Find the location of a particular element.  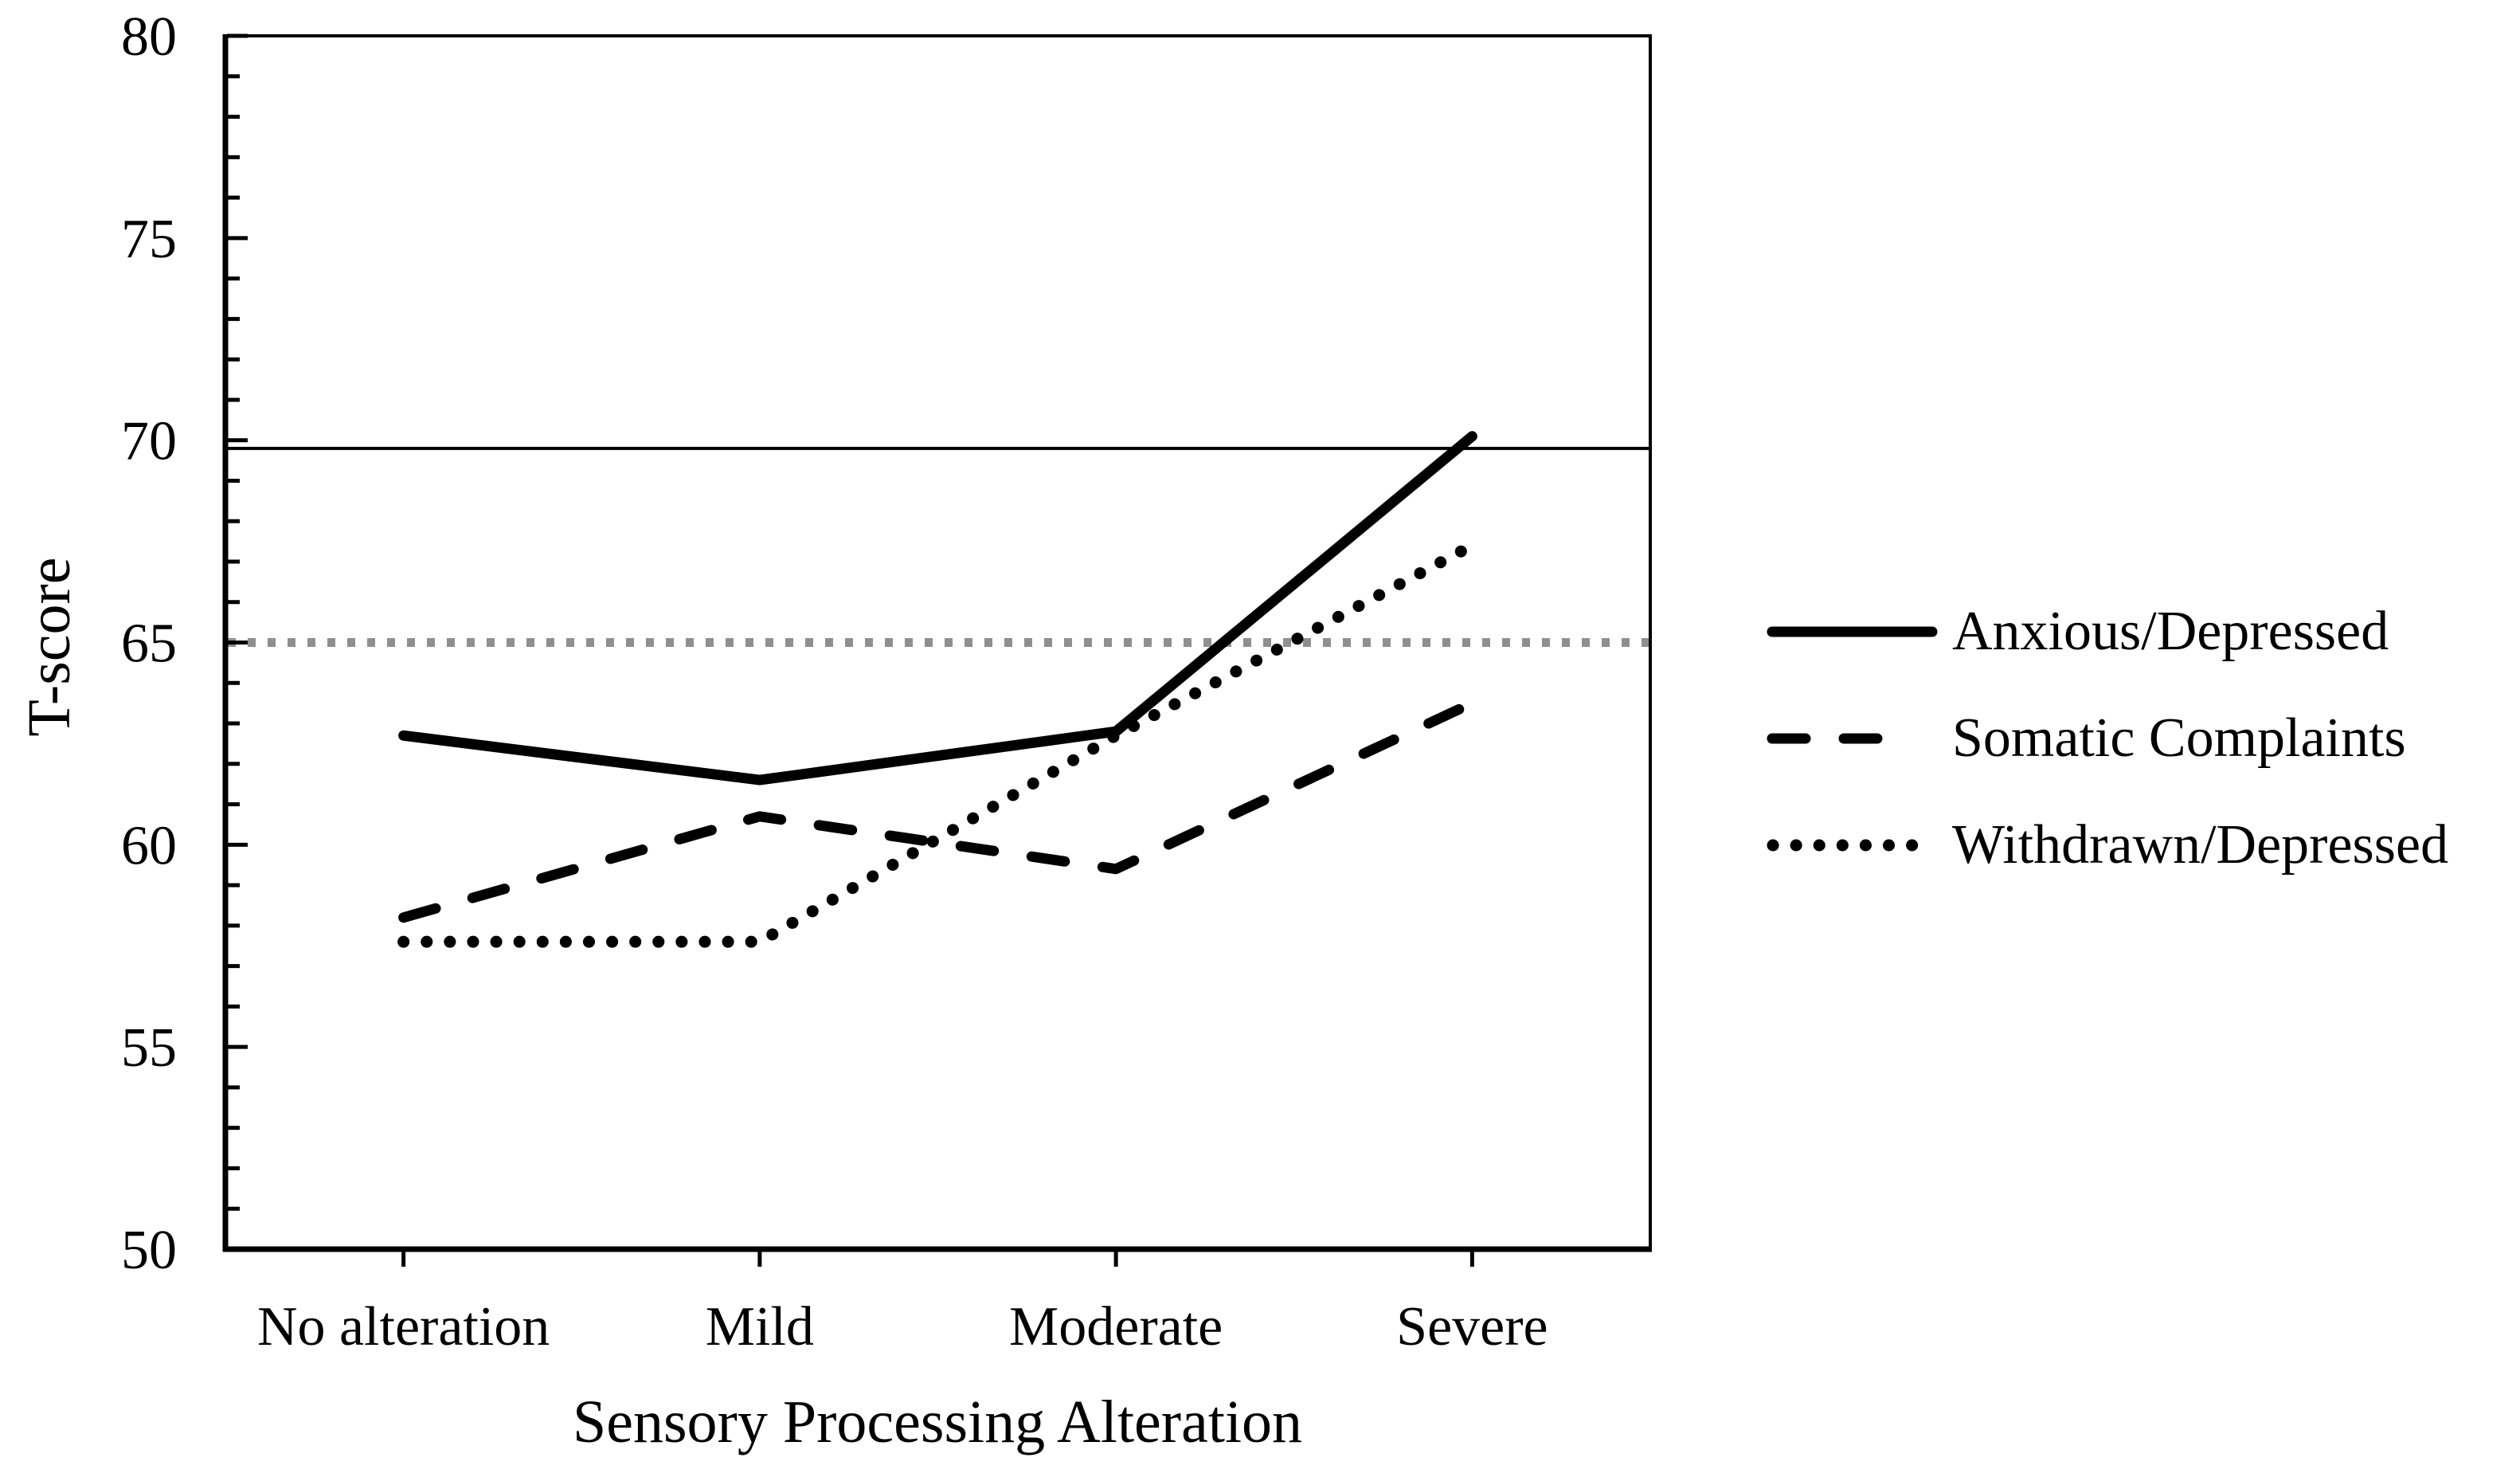

x-category-label: No alteration is located at coordinates (403, 1327).